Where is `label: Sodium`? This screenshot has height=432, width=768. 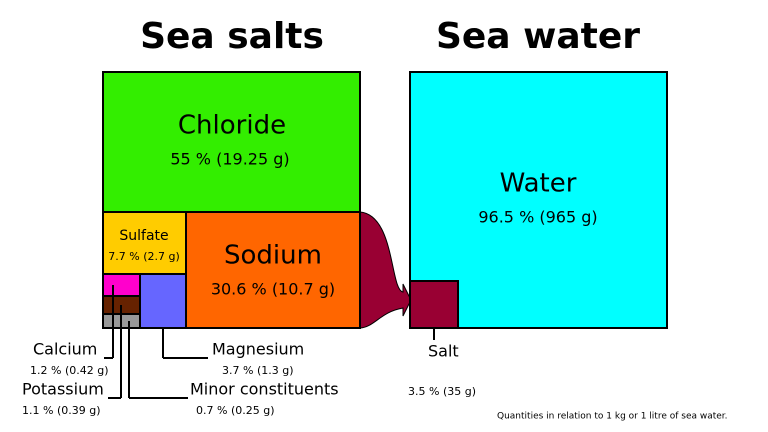
label: Sodium is located at coordinates (273, 256).